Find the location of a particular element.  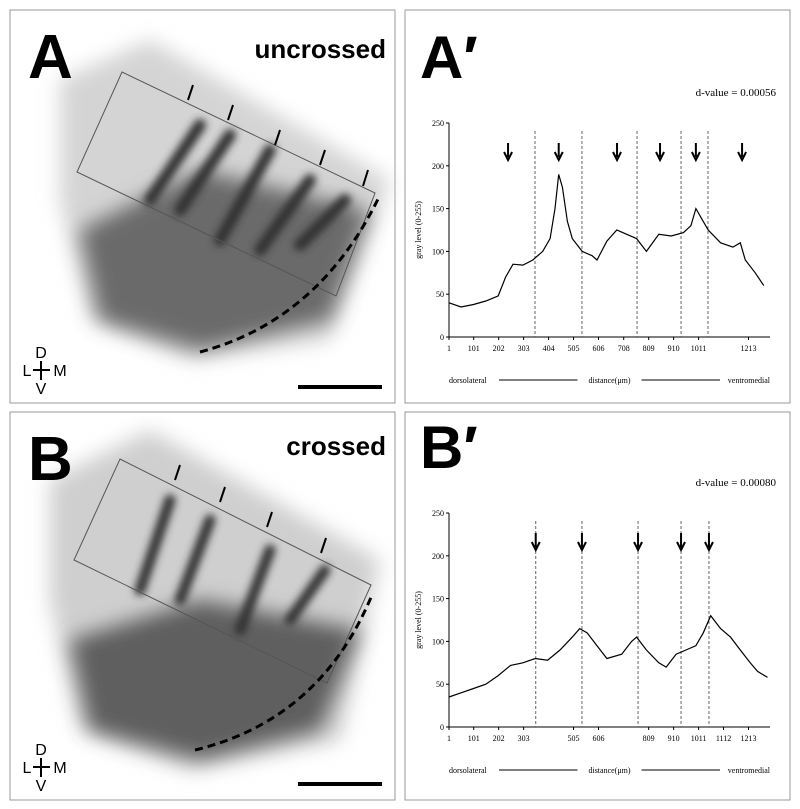

condition-label: crossed is located at coordinates (336, 446).